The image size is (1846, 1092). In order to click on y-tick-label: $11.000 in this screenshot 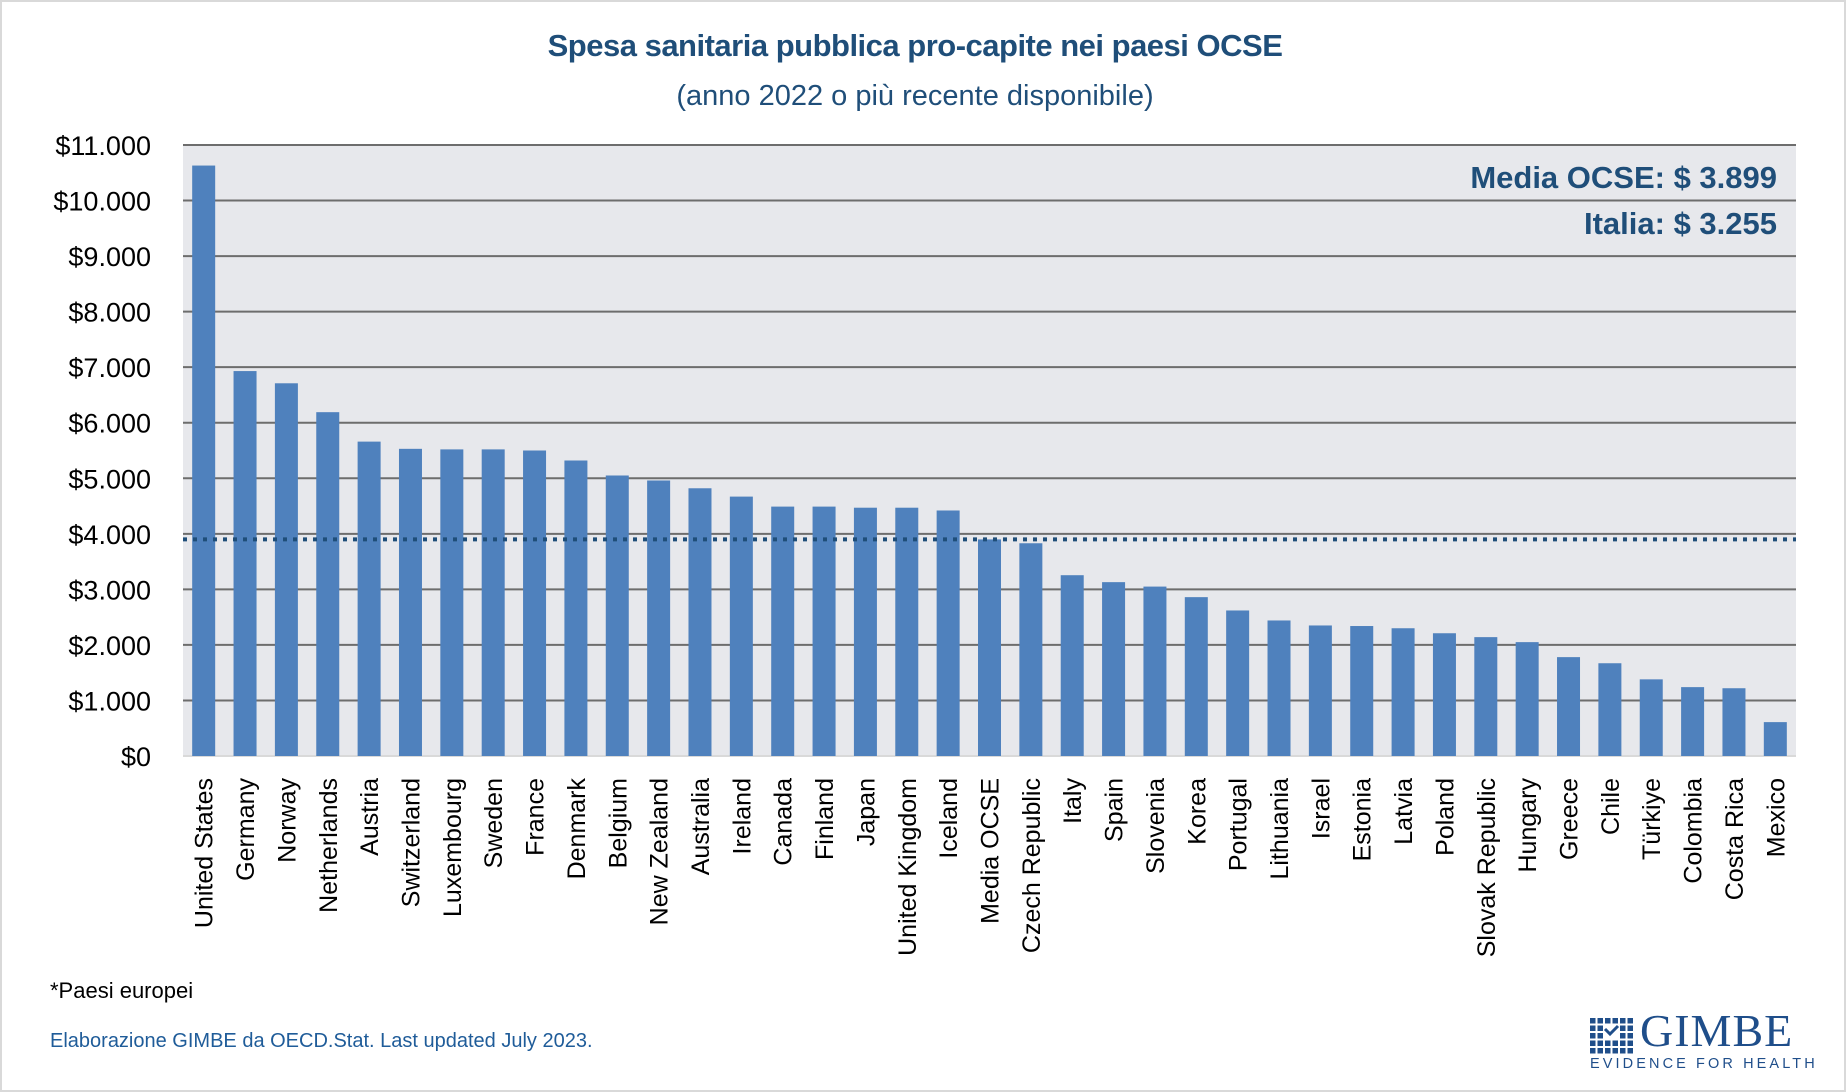, I will do `click(103, 146)`.